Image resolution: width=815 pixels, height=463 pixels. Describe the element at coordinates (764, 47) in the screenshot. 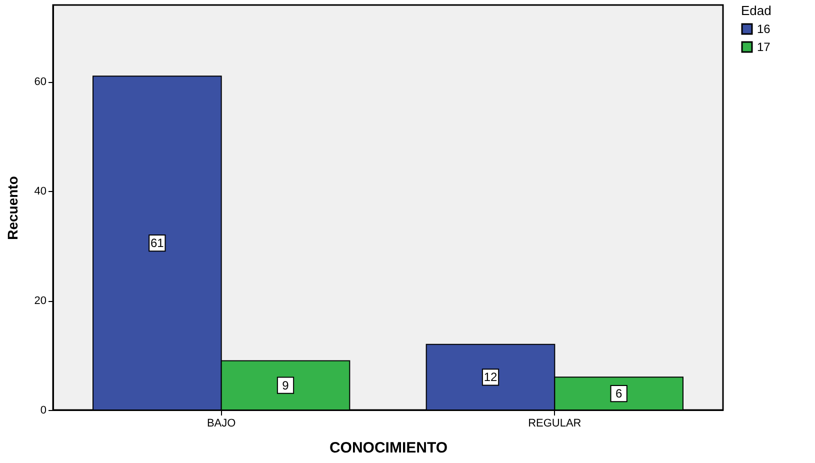

I see `legend-label: 17` at that location.